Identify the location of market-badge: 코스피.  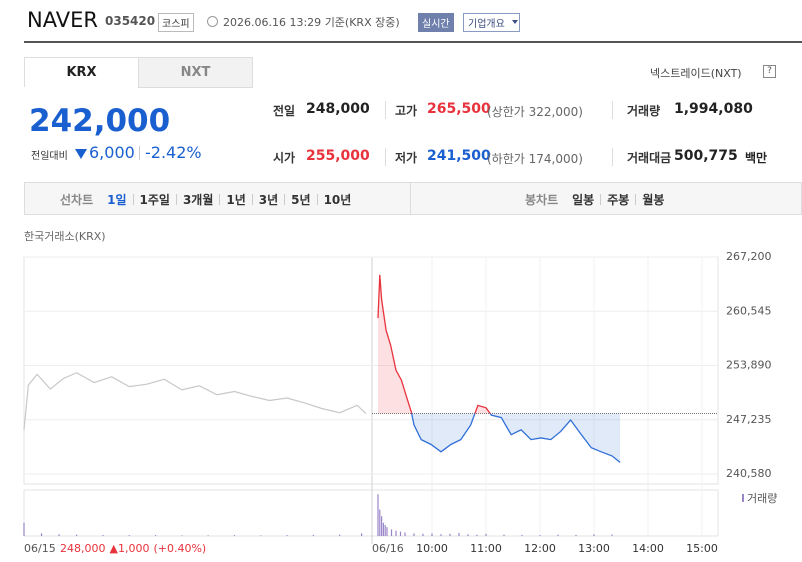
(176, 22).